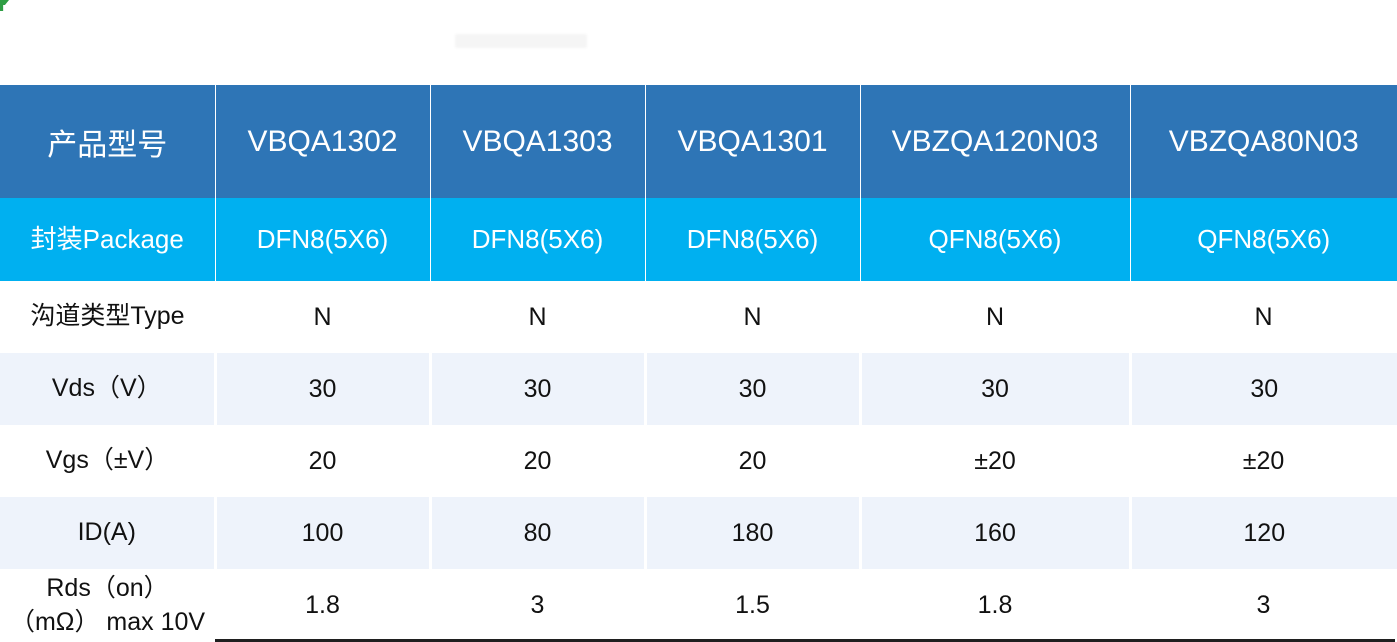 The width and height of the screenshot is (1397, 642). What do you see at coordinates (753, 533) in the screenshot?
I see `cell: 180` at bounding box center [753, 533].